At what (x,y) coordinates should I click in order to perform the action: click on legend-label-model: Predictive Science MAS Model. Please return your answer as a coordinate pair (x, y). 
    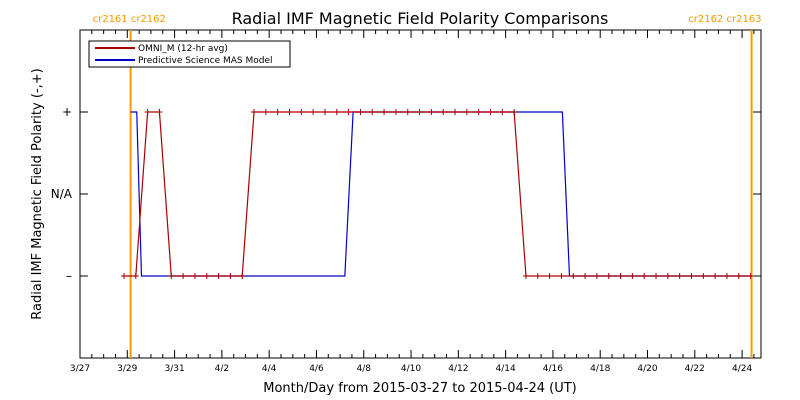
    Looking at the image, I should click on (205, 61).